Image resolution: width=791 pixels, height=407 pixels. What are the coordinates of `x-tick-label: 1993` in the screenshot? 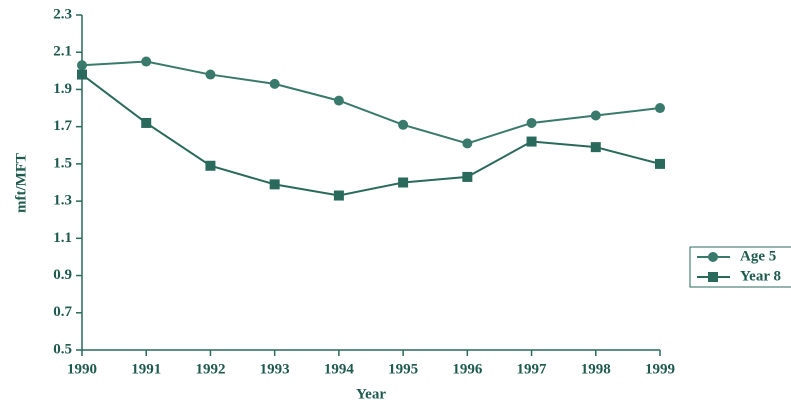 It's located at (275, 369).